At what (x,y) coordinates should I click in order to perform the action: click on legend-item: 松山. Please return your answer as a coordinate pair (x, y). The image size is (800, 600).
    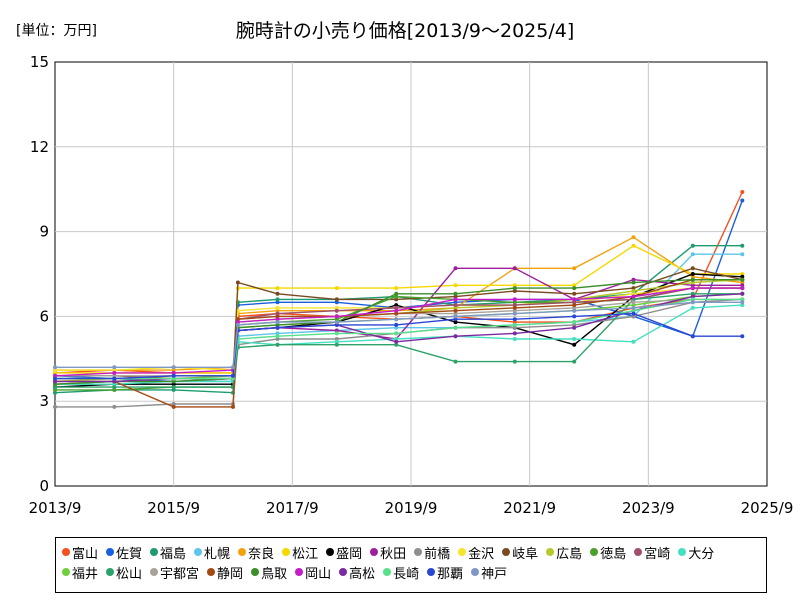
    Looking at the image, I should click on (124, 572).